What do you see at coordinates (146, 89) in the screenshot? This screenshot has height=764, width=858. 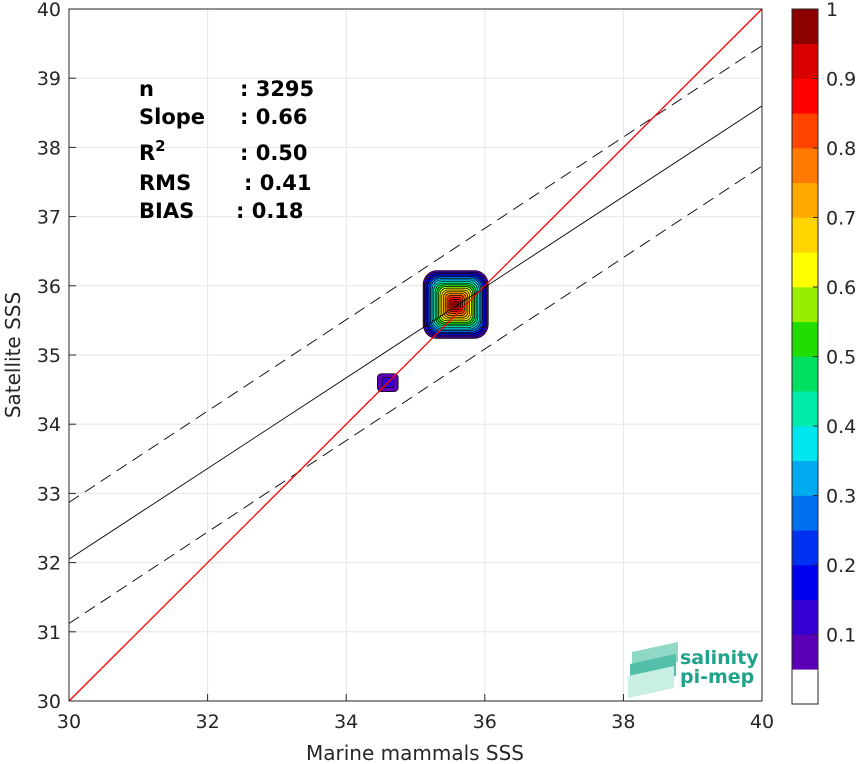 I see `stat-label: n` at bounding box center [146, 89].